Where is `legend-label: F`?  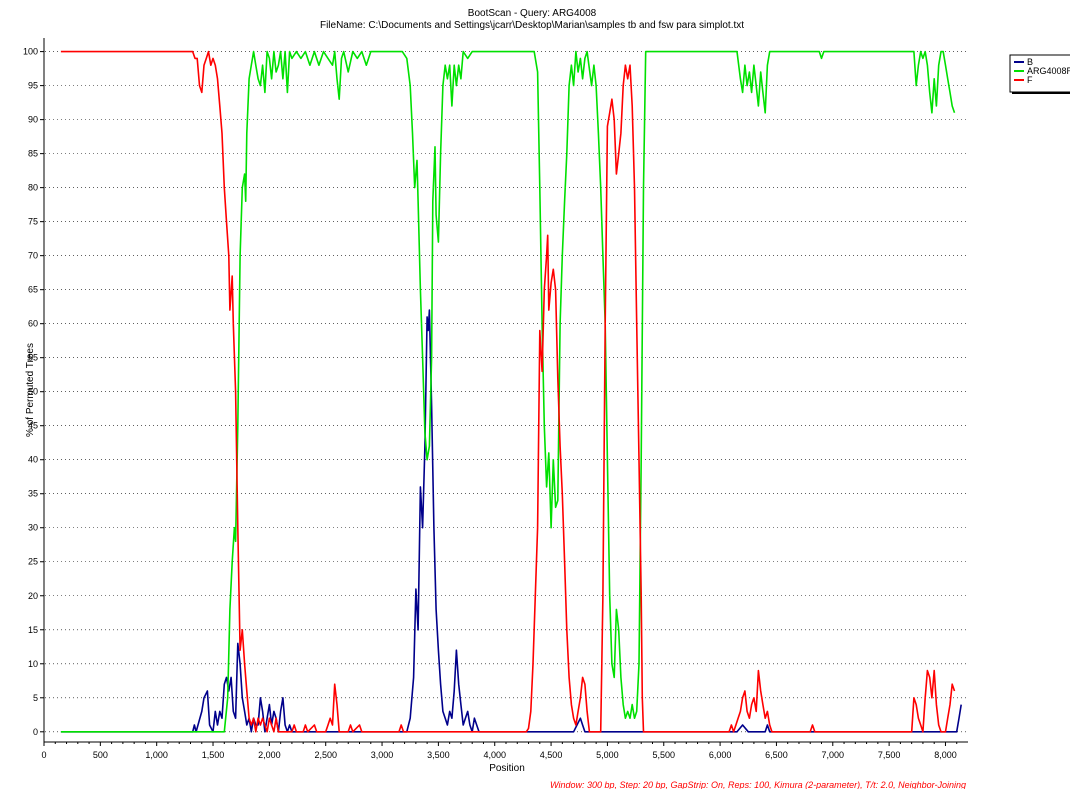
legend-label: F is located at coordinates (1030, 80).